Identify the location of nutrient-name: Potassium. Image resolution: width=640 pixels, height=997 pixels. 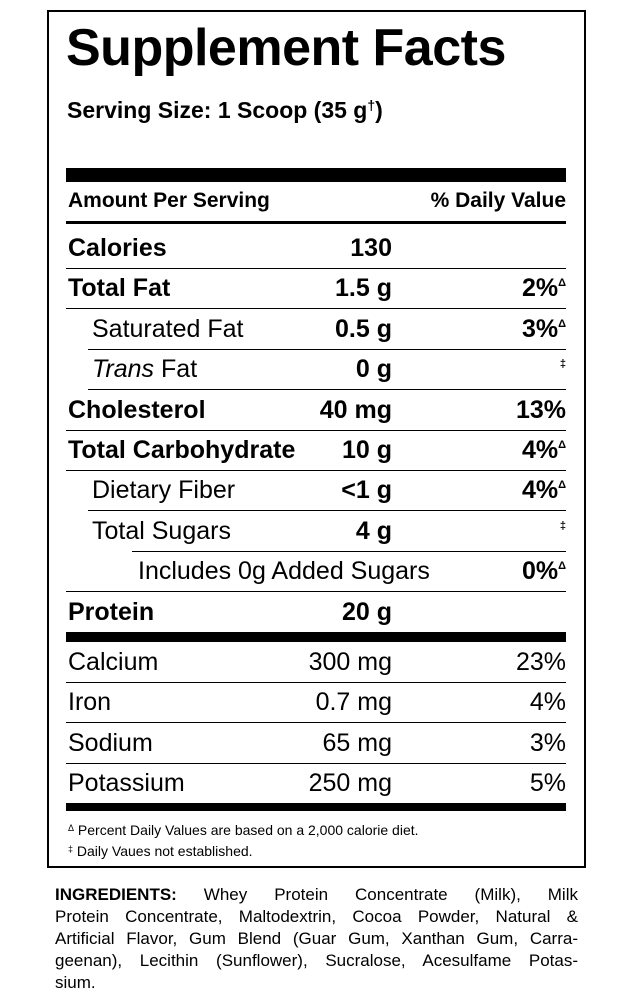
(126, 783).